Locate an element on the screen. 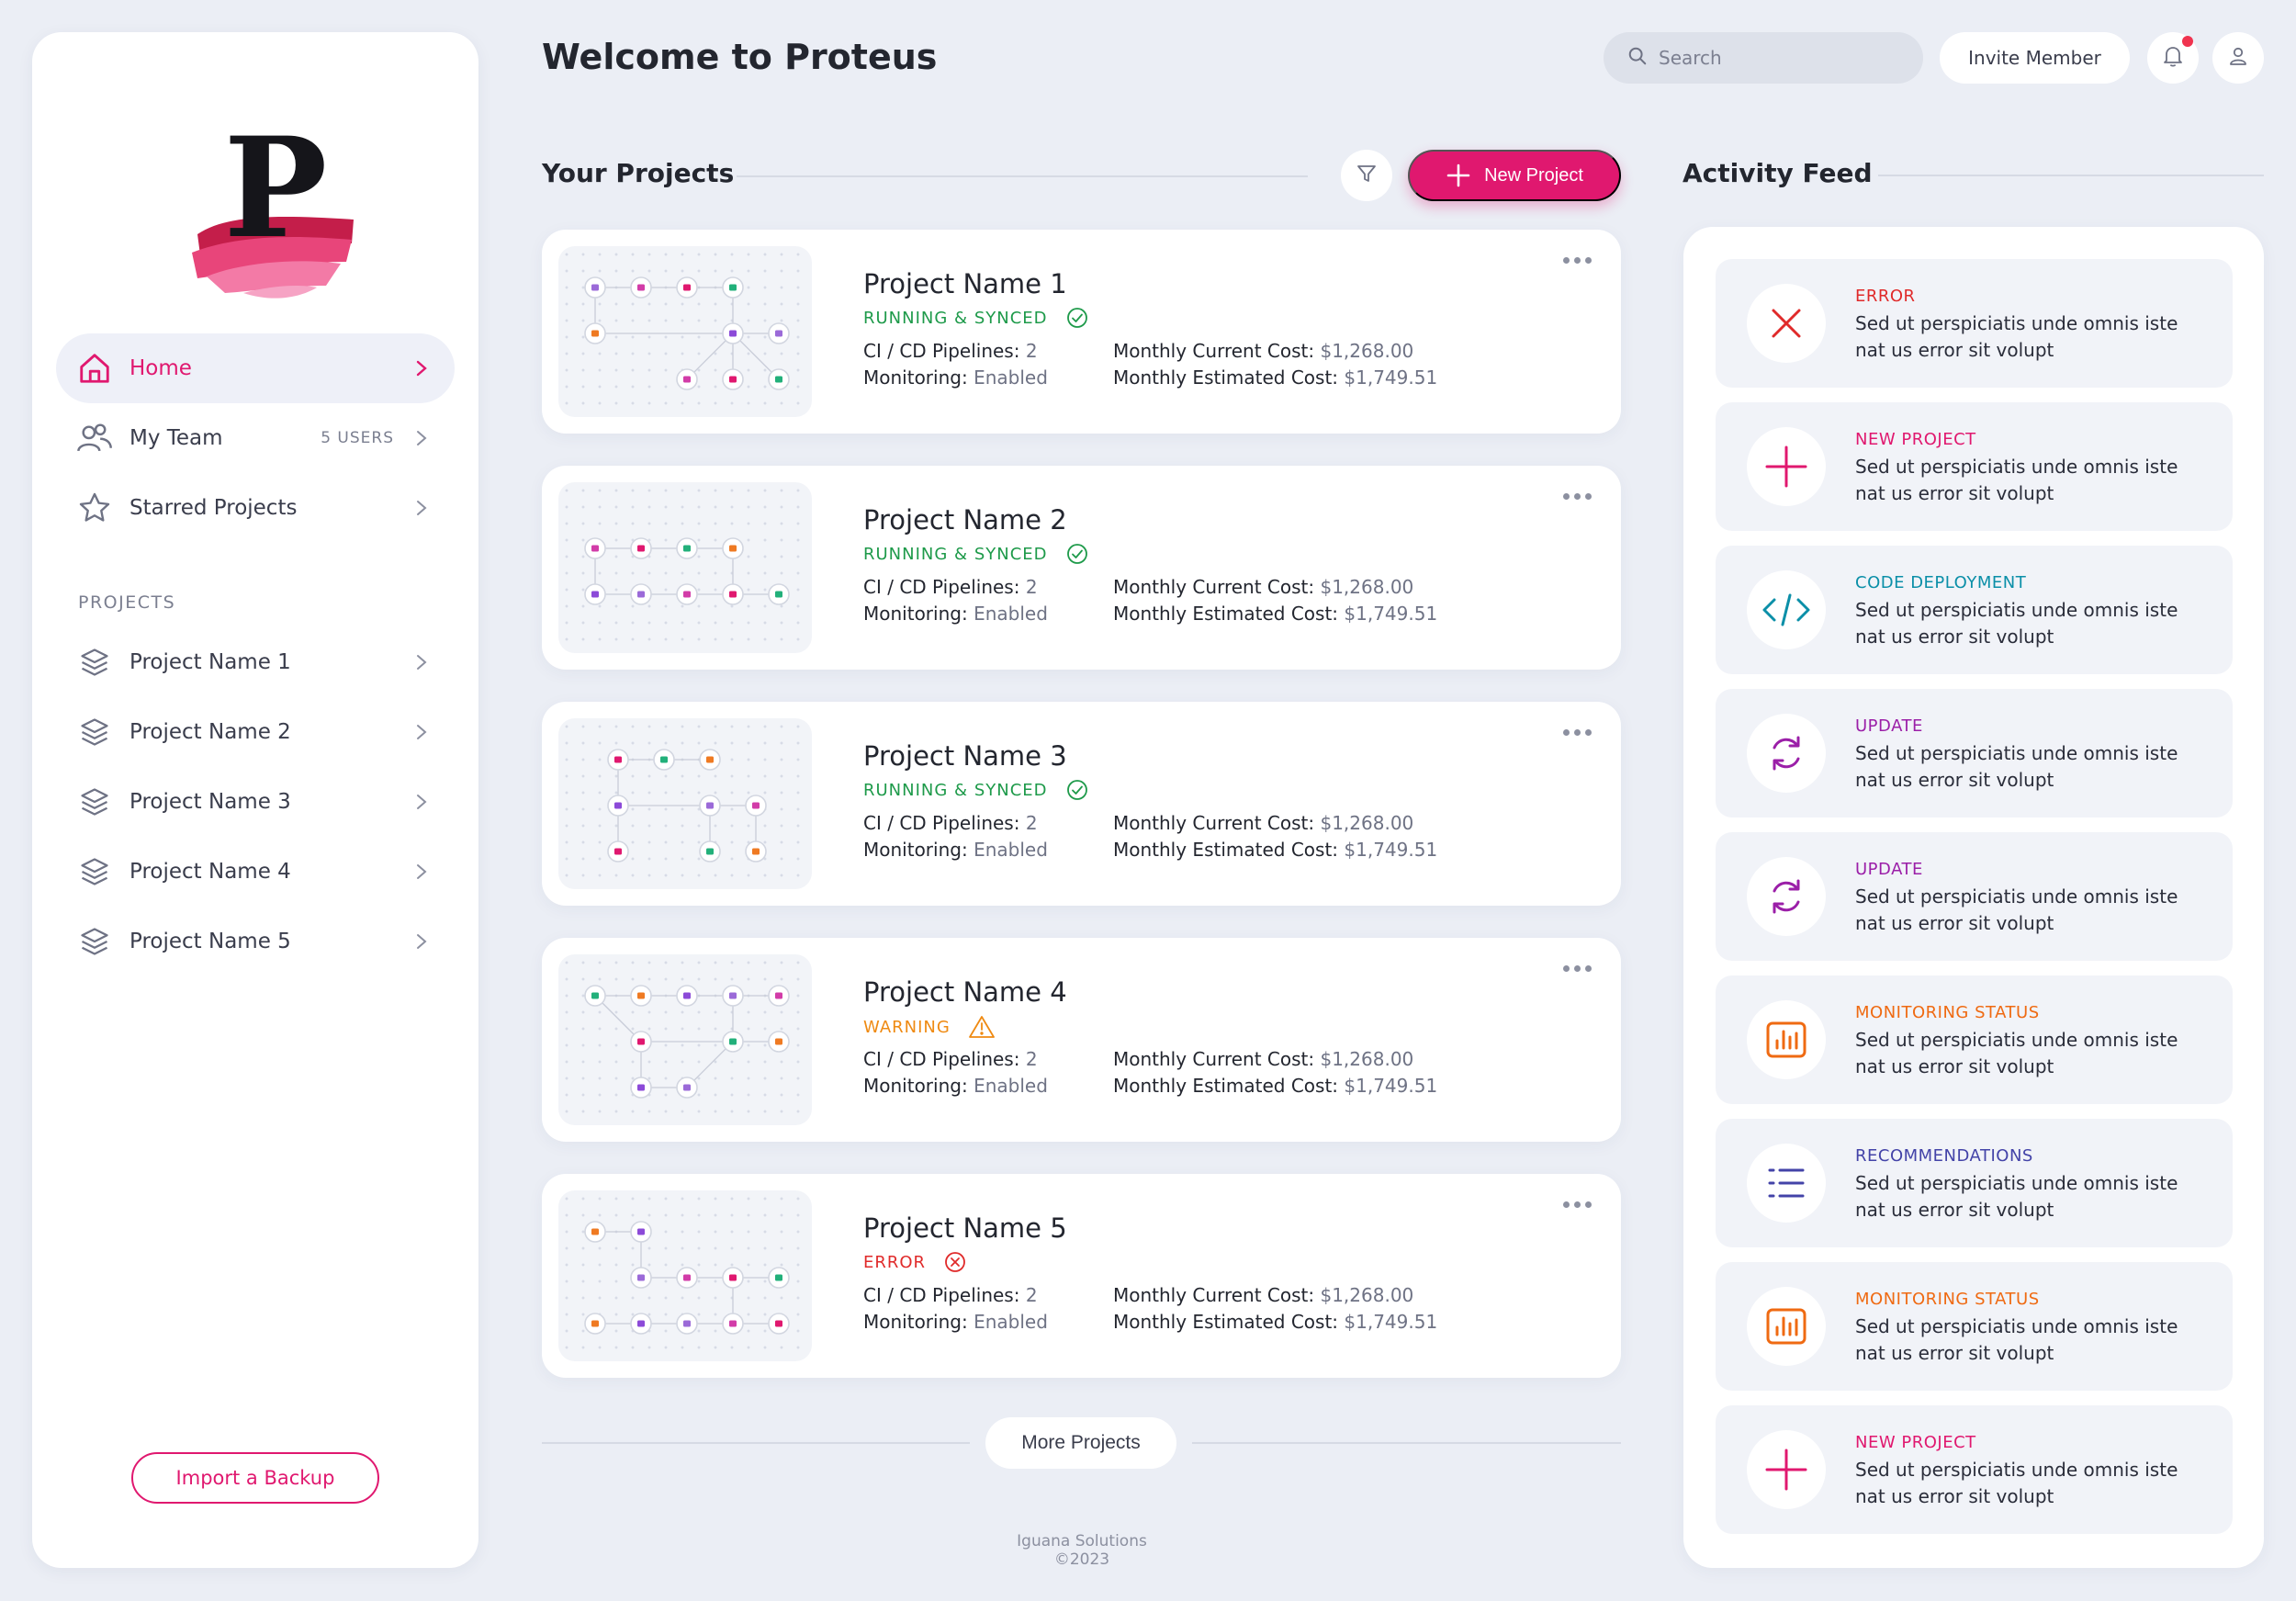  nav-home-label: Home is located at coordinates (160, 368).